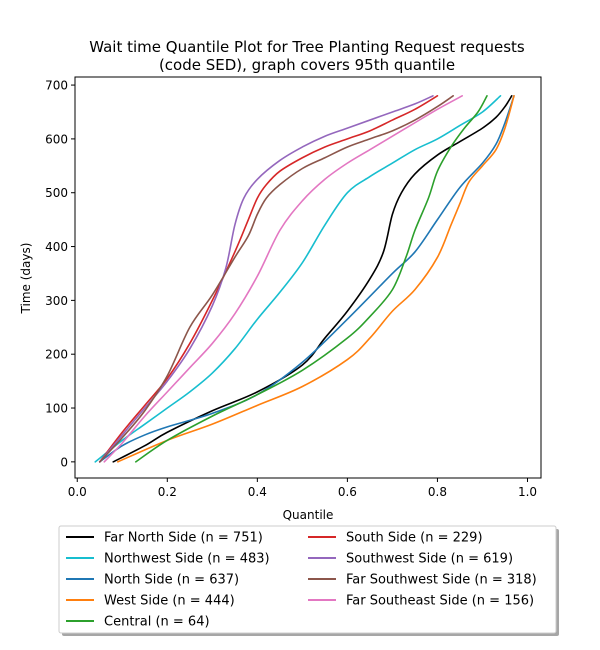  I want to click on x-axis-label: Quantile, so click(308, 515).